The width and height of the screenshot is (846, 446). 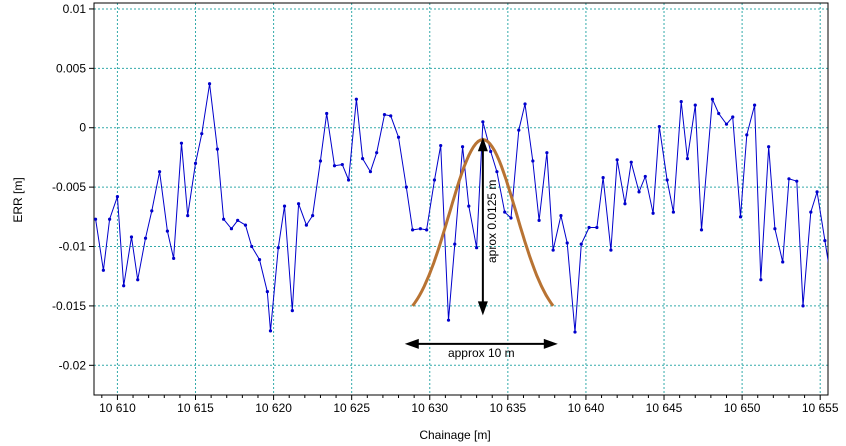 I want to click on width-arrow-head-right, so click(x=550, y=343).